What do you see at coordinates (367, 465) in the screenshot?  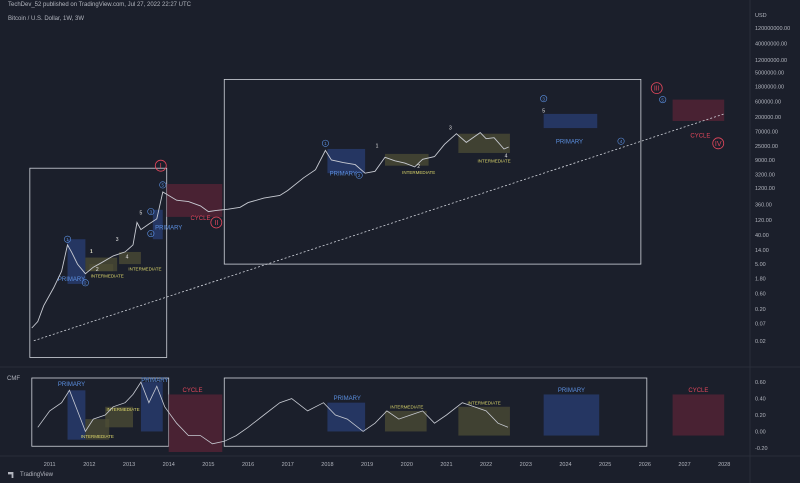 I see `time-tick-label: 2019` at bounding box center [367, 465].